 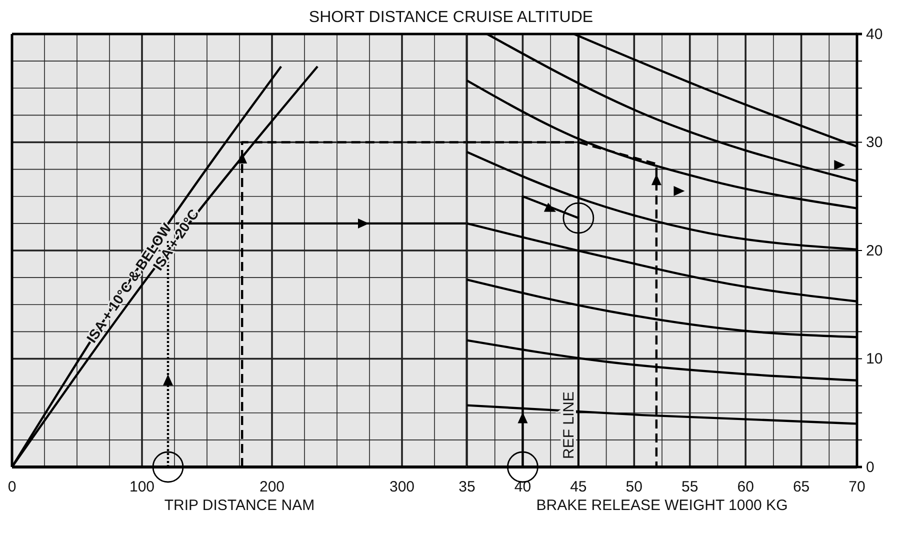 What do you see at coordinates (402, 487) in the screenshot?
I see `x-tick-label: 300` at bounding box center [402, 487].